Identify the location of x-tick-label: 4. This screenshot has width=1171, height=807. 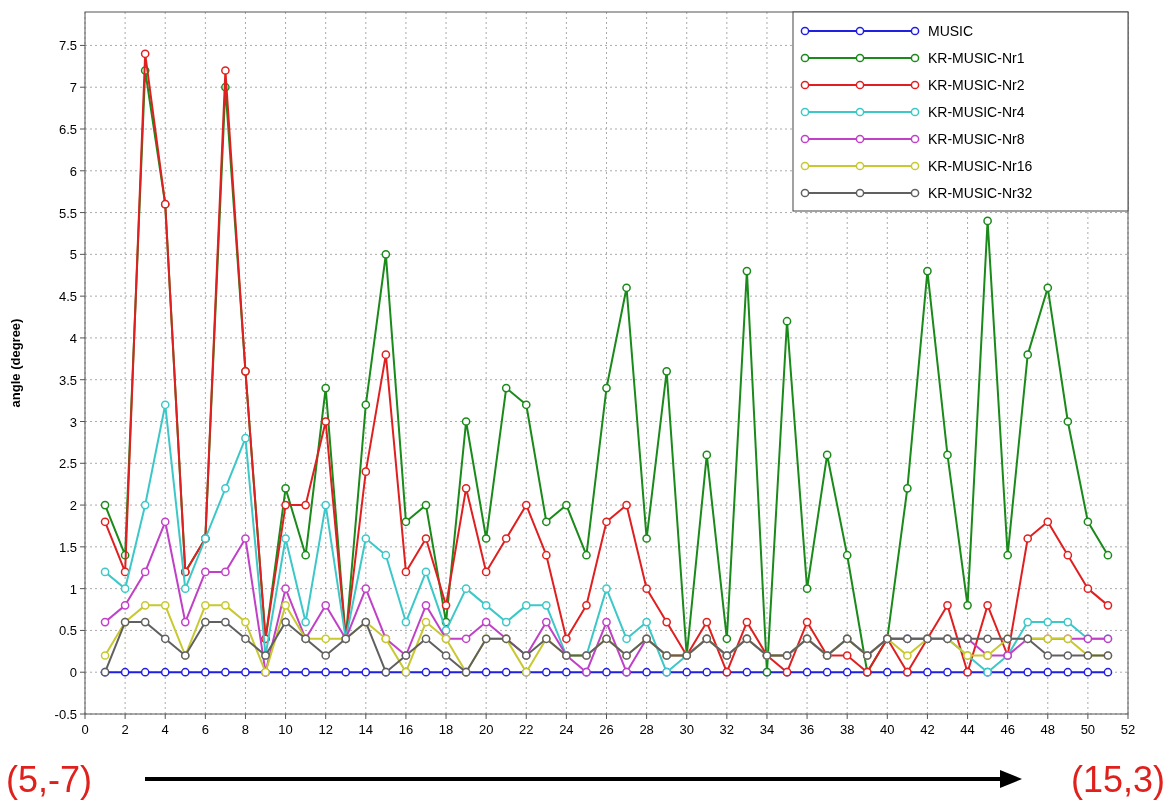
(165, 729).